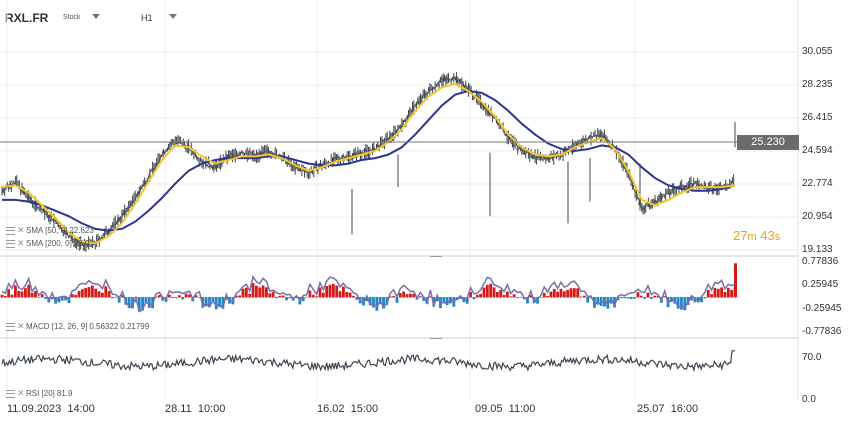  What do you see at coordinates (820, 261) in the screenshot?
I see `y-tick-label: 0.77836` at bounding box center [820, 261].